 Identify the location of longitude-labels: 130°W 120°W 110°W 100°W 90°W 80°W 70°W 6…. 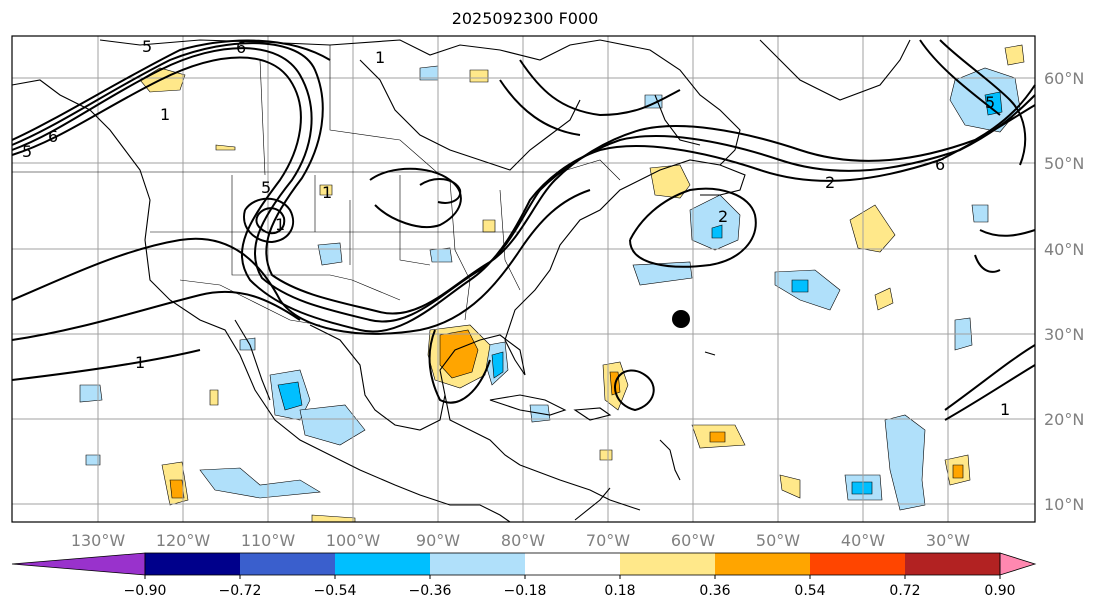
(520, 540).